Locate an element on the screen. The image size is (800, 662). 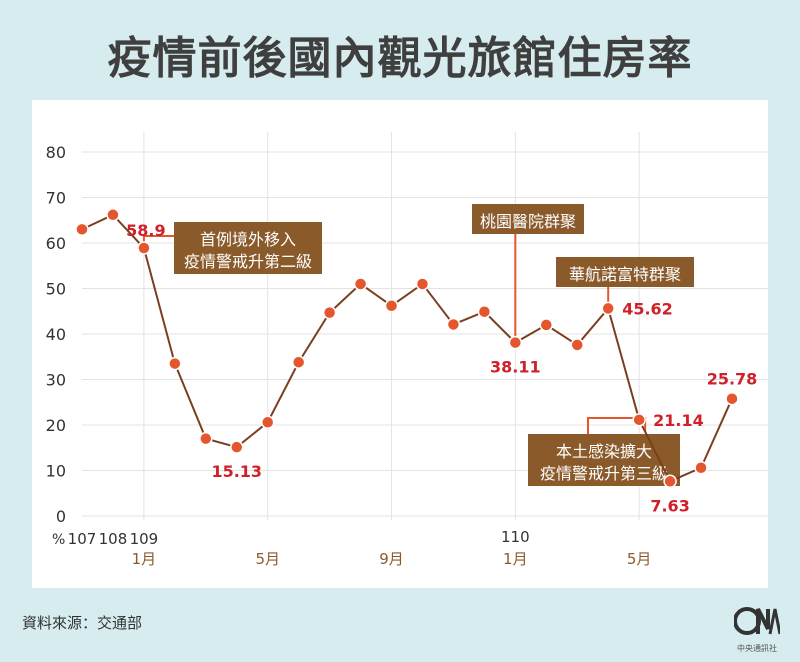
y-tick-label: 70 is located at coordinates (56, 198).